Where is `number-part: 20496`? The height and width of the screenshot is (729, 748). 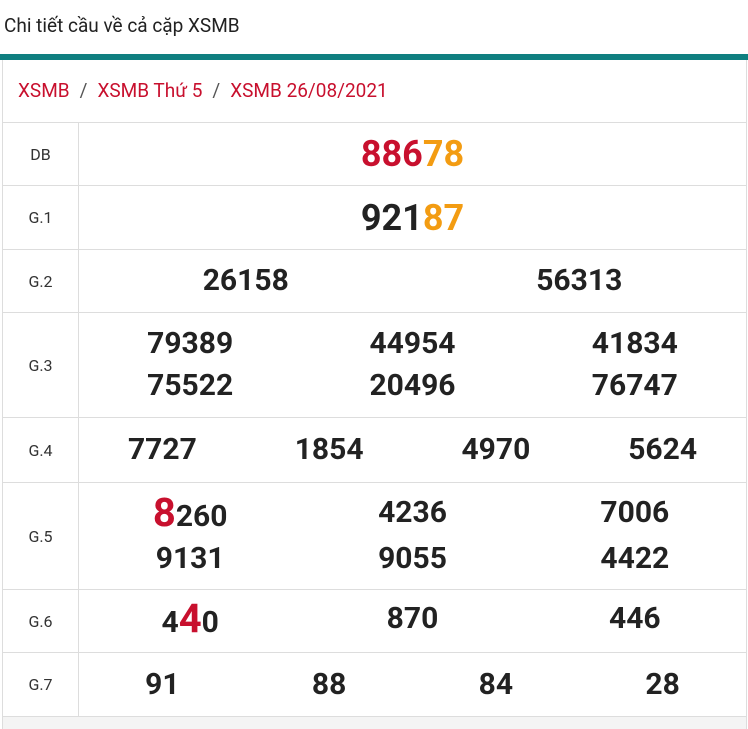 number-part: 20496 is located at coordinates (412, 385).